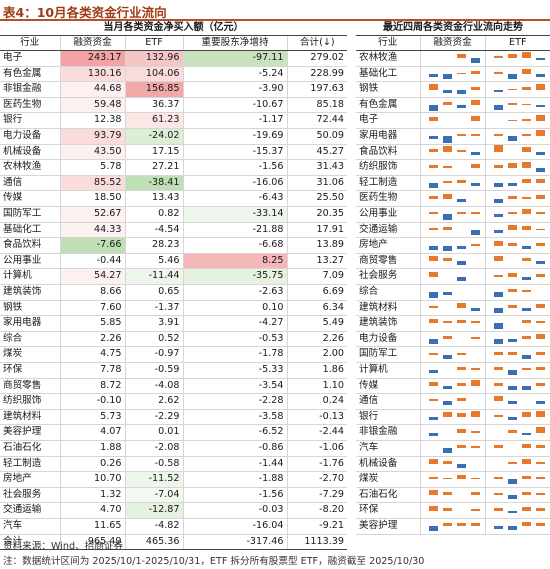  I want to click on table-row: 房地产 10.70 -11.52 -1.88 -2.70, so click(173, 479).